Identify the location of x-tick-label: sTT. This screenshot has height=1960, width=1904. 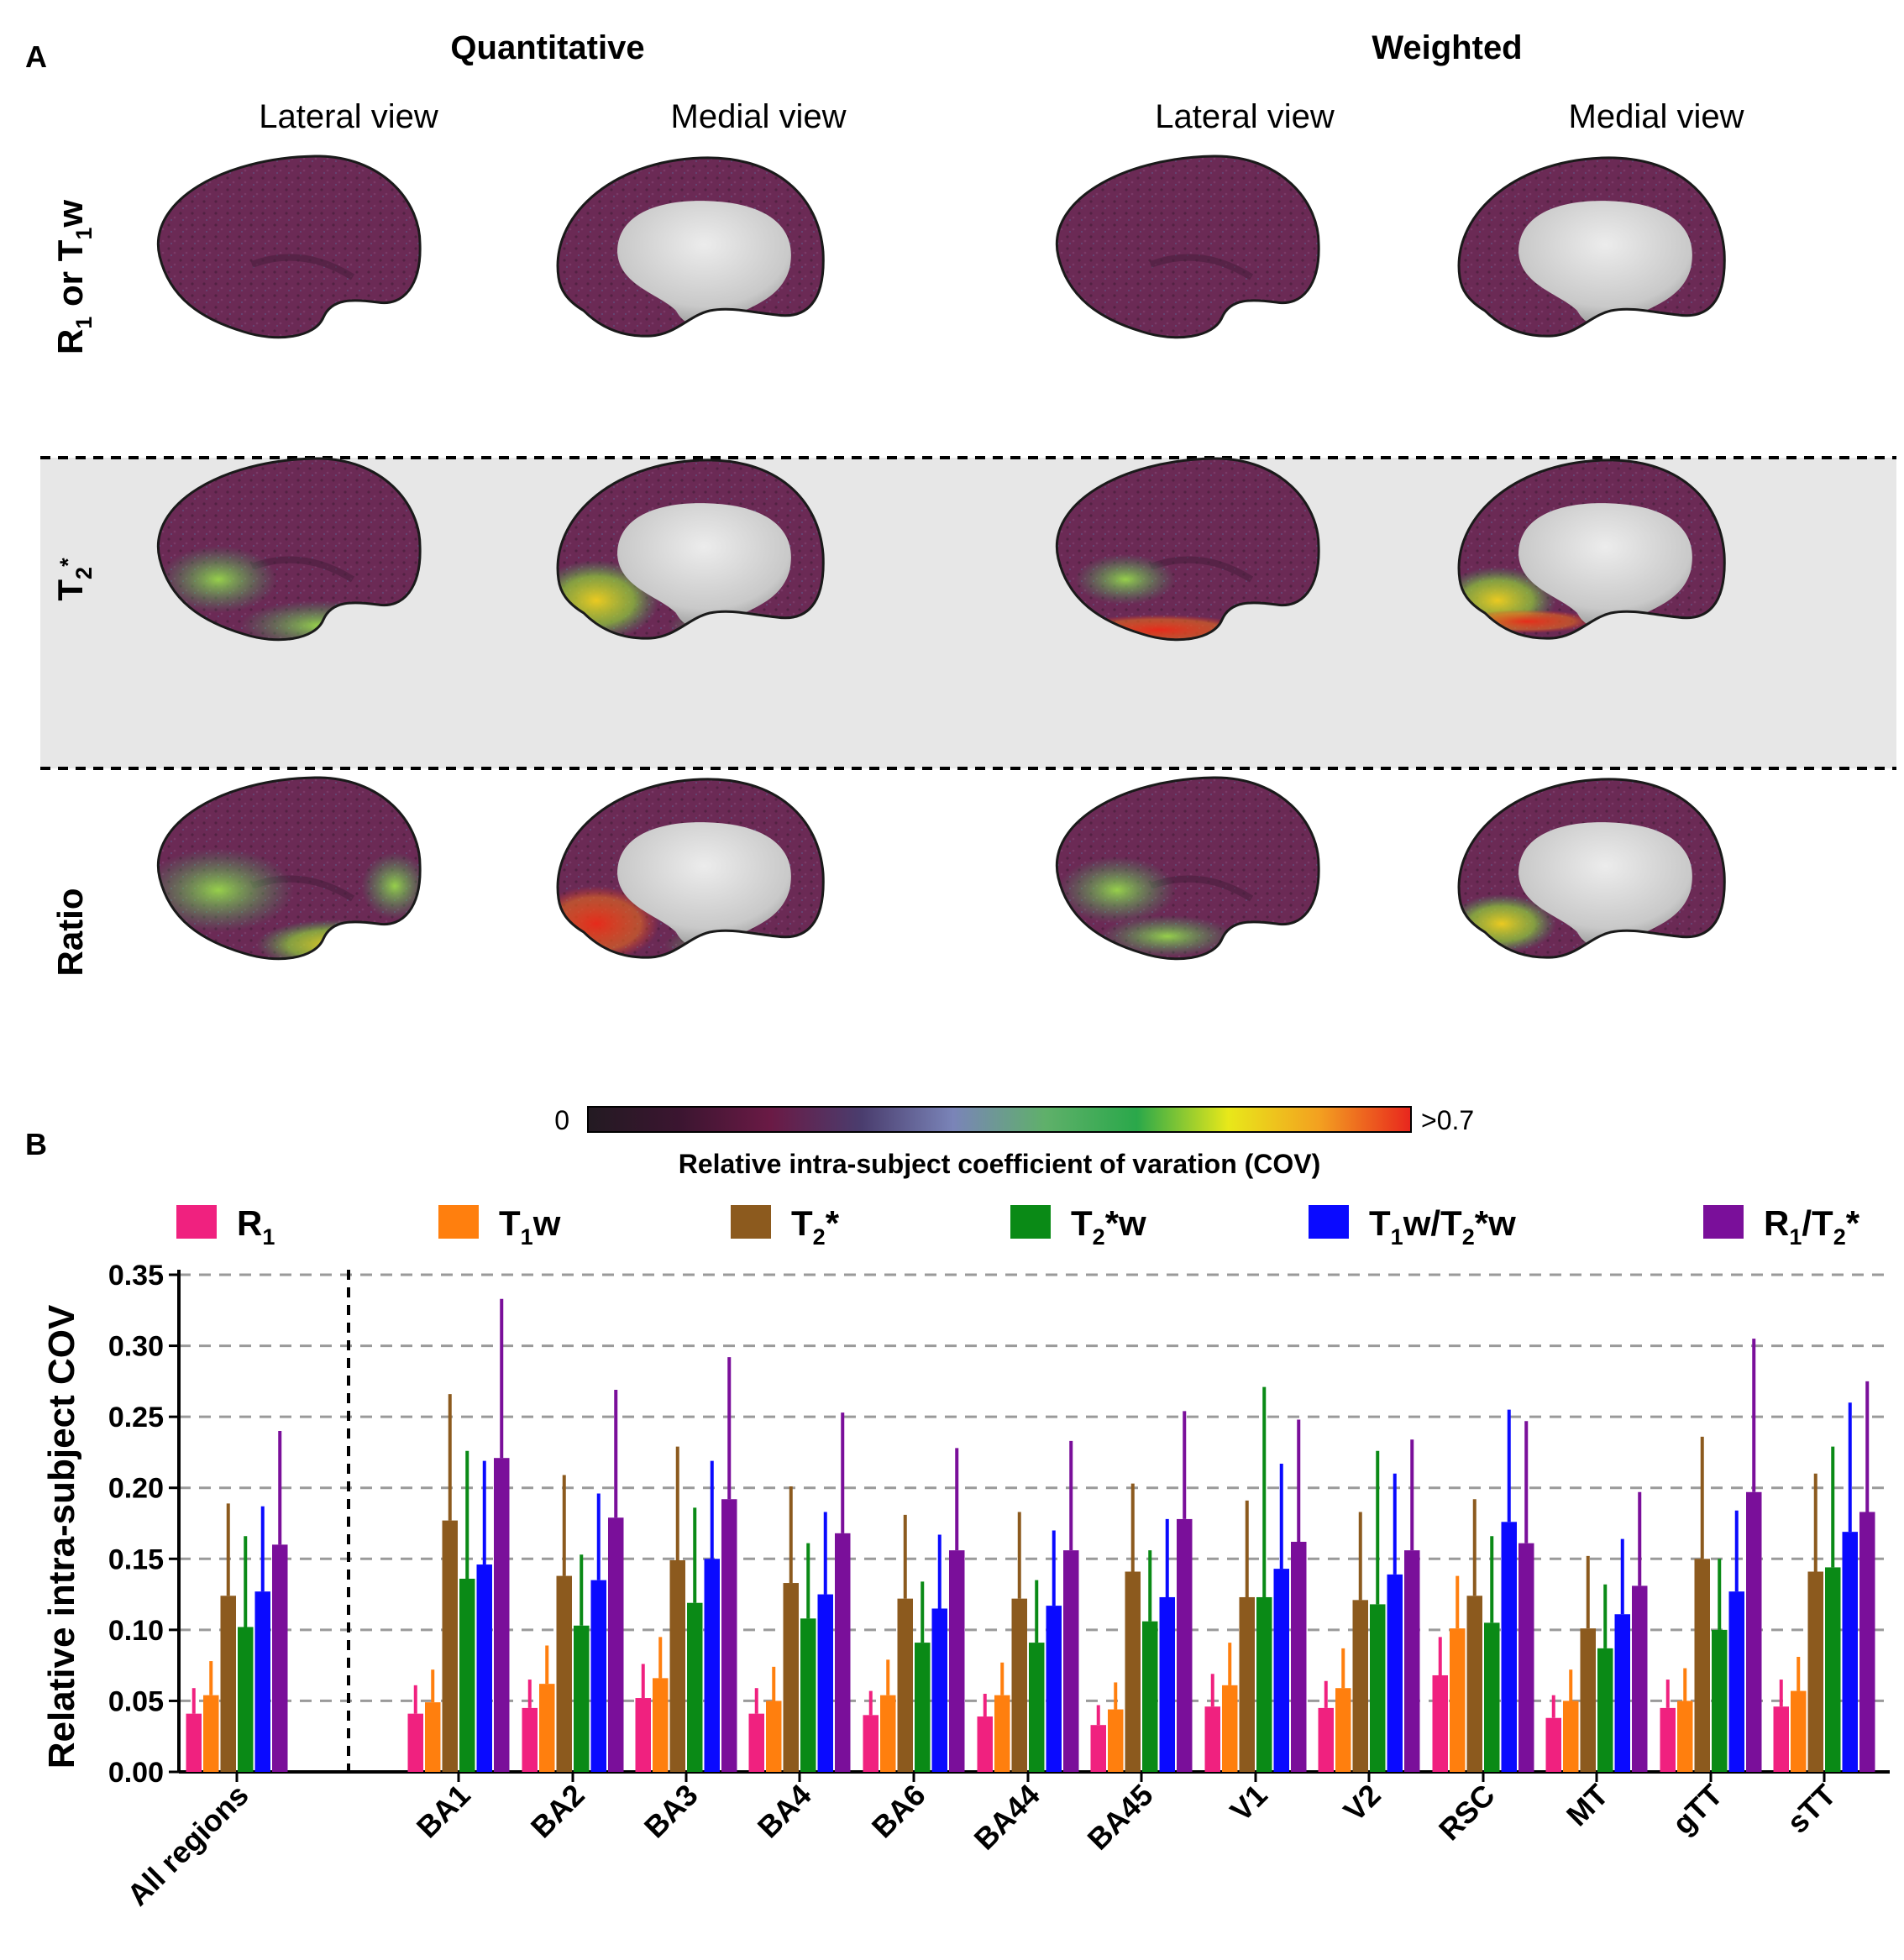
(1811, 1809).